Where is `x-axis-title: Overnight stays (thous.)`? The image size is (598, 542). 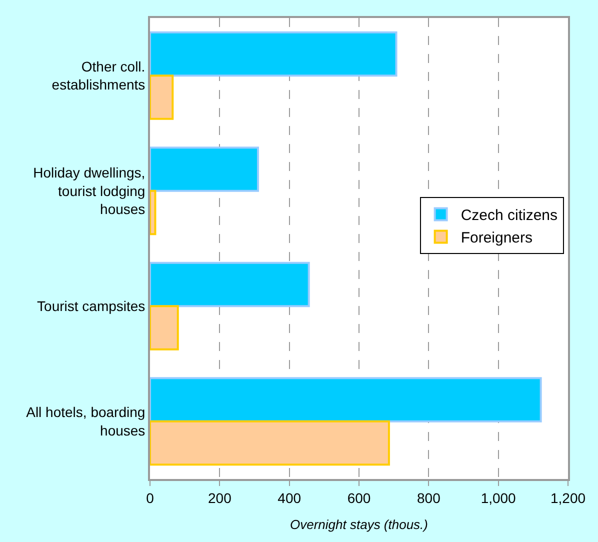 x-axis-title: Overnight stays (thous.) is located at coordinates (359, 524).